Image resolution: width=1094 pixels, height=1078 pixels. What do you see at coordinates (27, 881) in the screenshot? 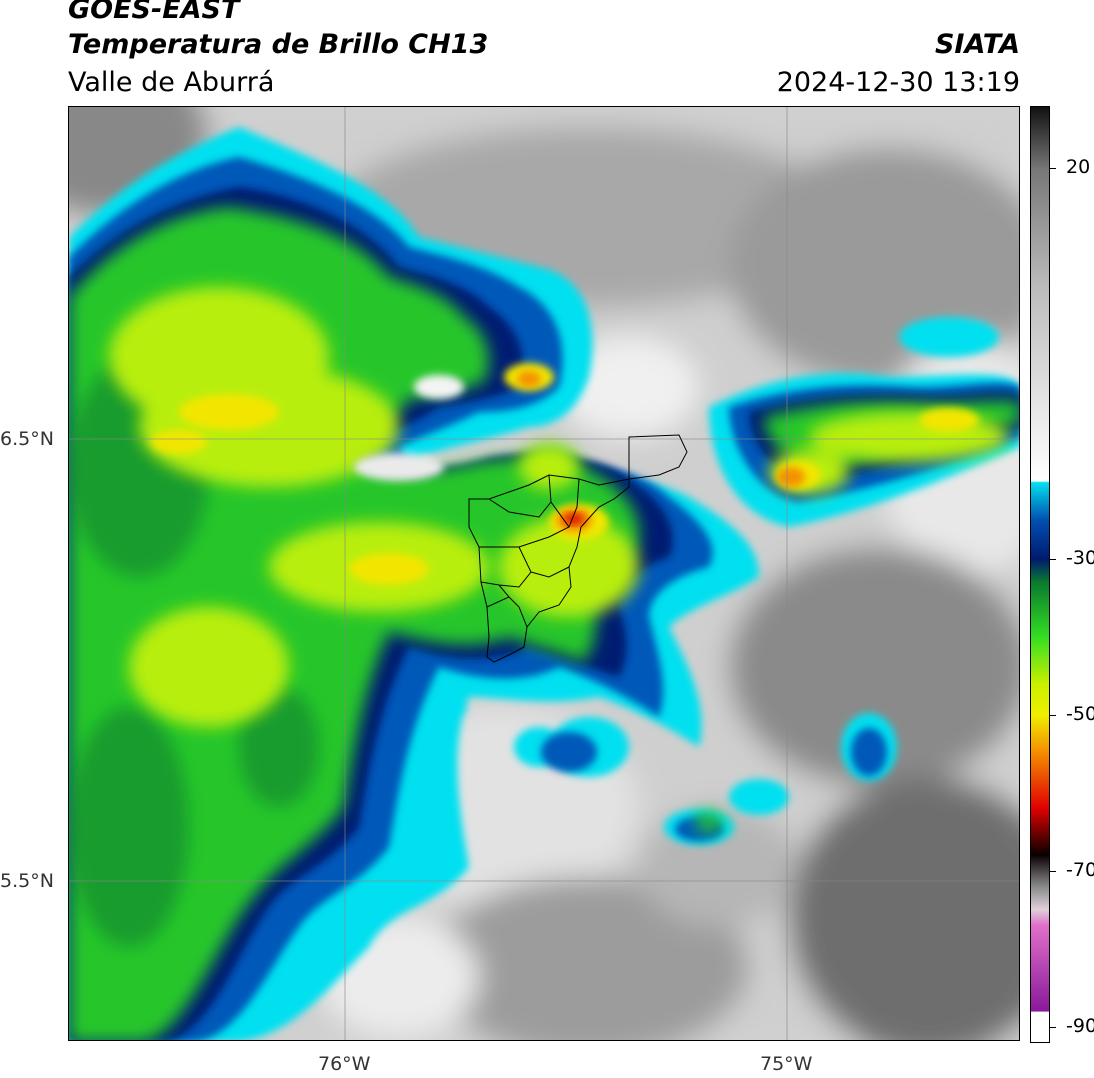
I see `lat-label-5-5: 5.5°N` at bounding box center [27, 881].